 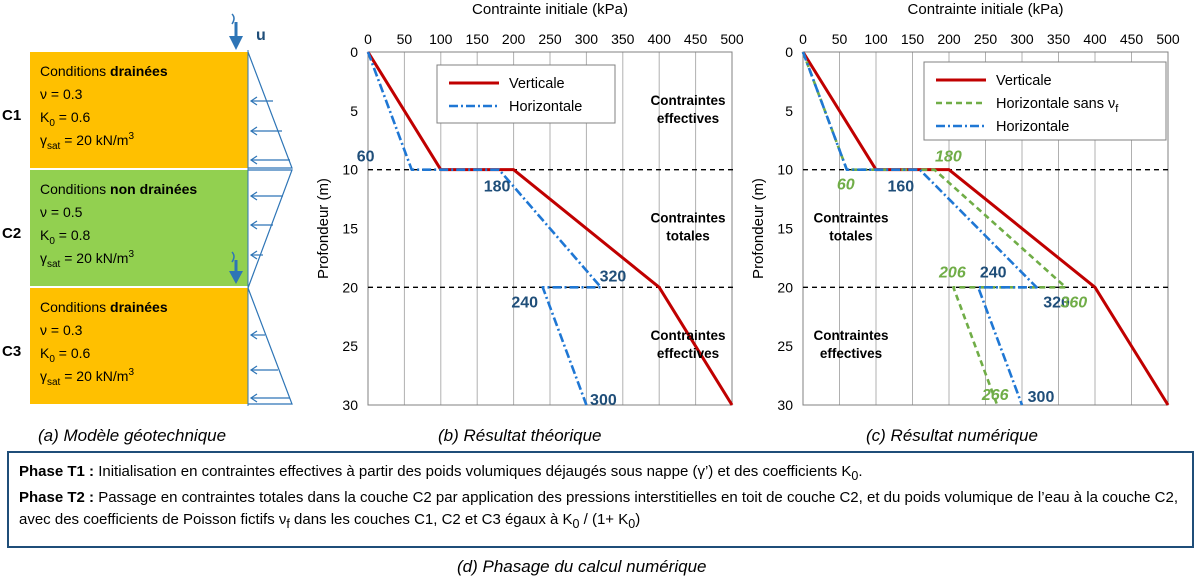 I want to click on layer-c2-box, so click(x=139, y=228).